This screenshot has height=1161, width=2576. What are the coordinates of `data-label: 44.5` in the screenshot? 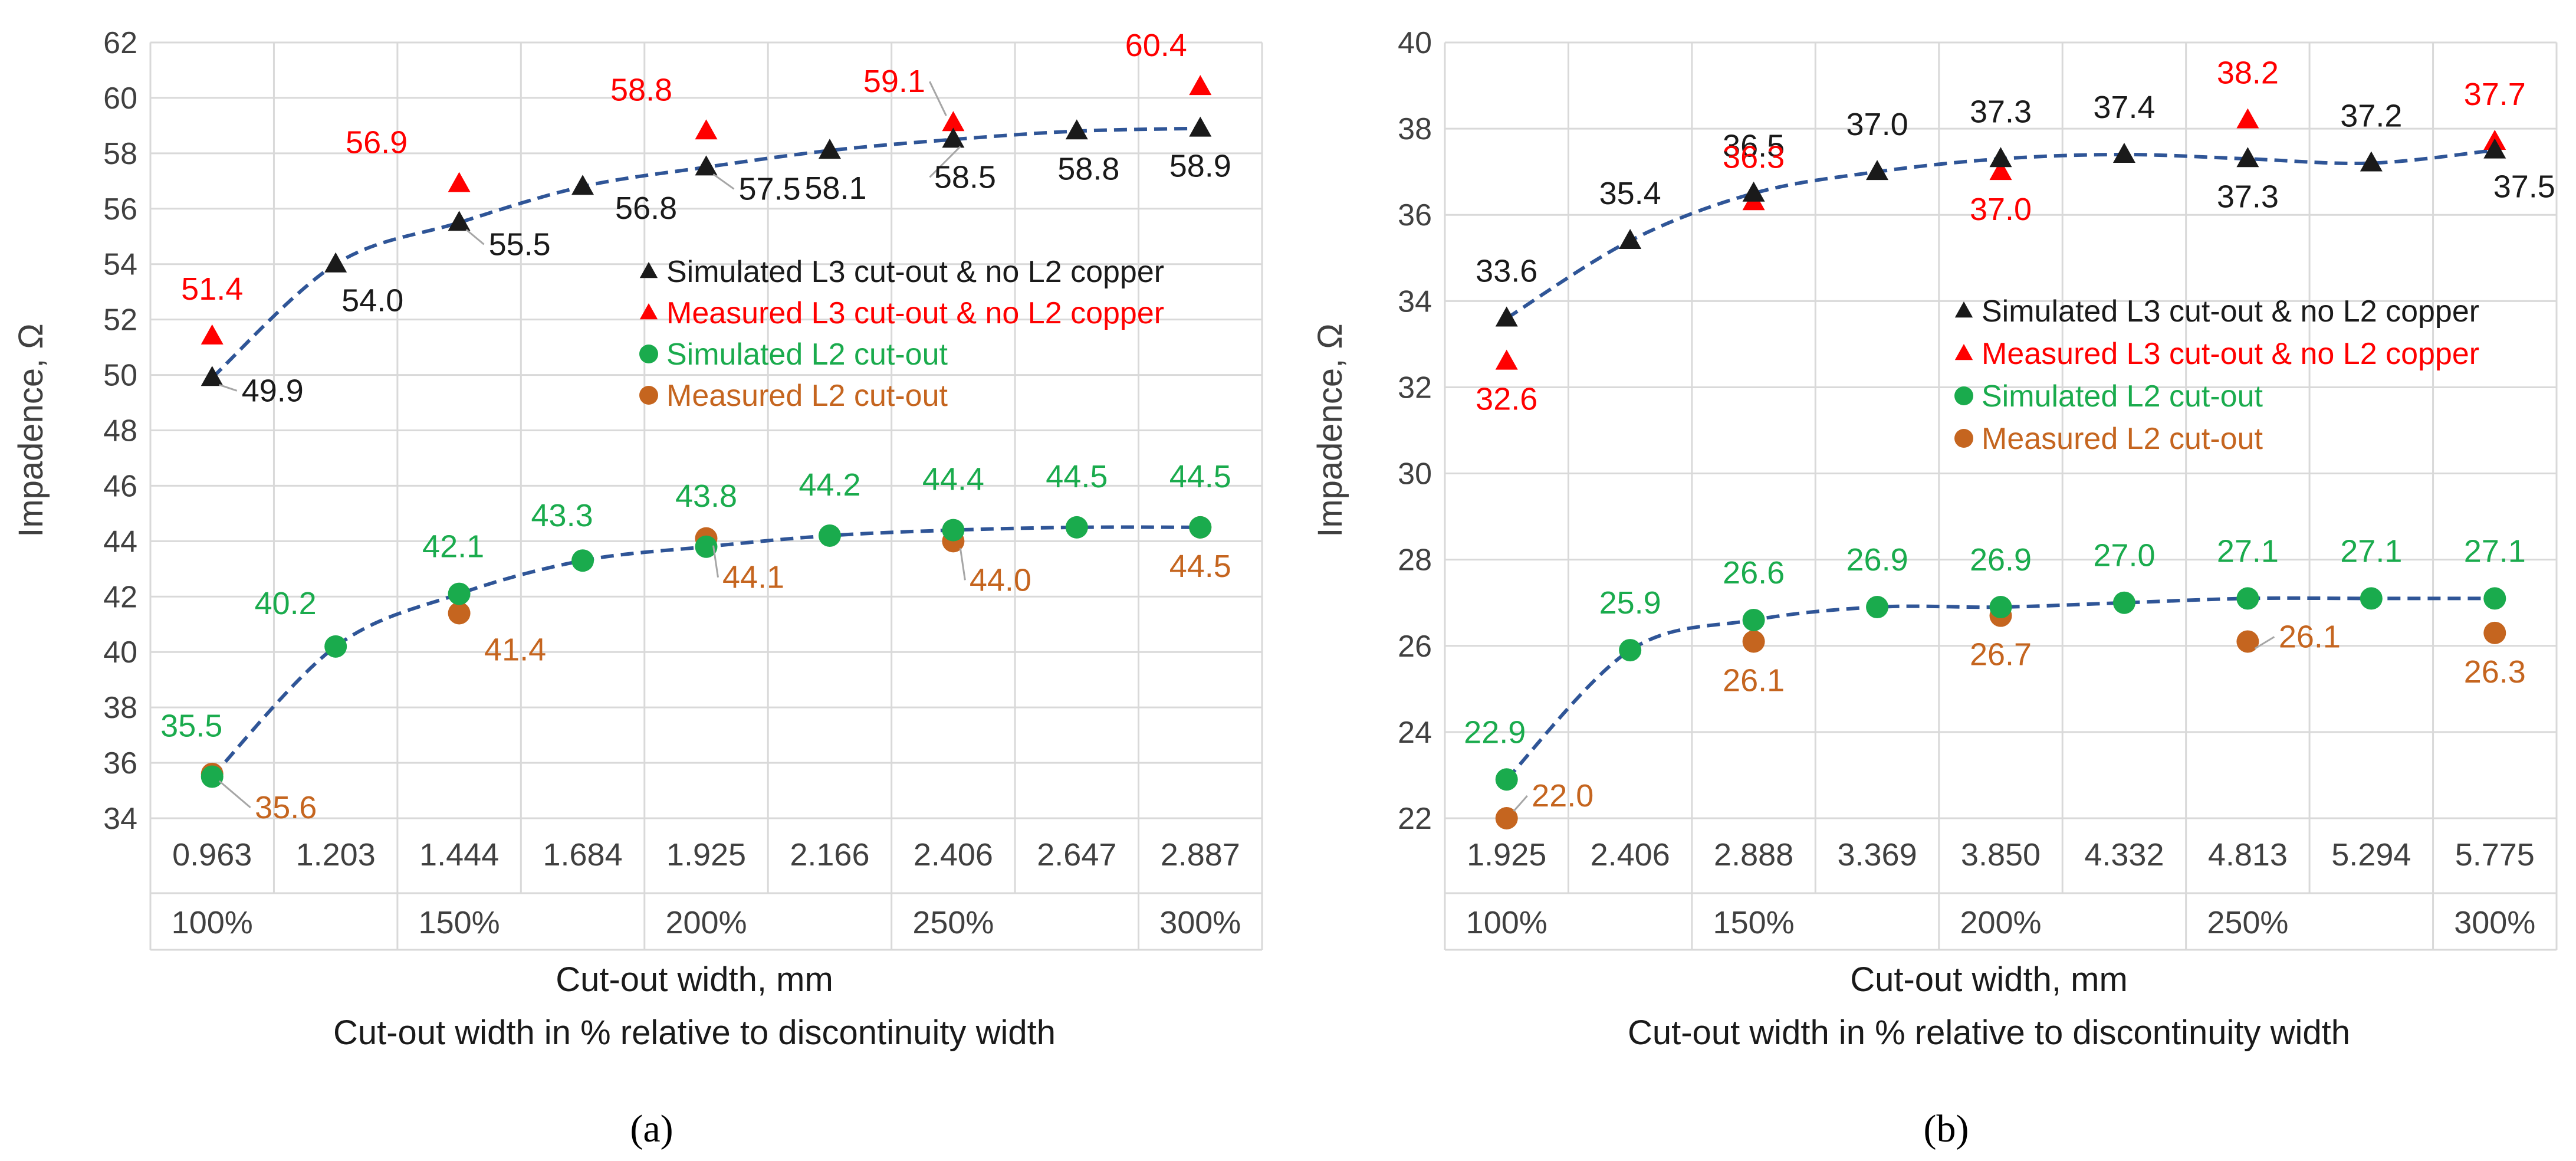 It's located at (1200, 566).